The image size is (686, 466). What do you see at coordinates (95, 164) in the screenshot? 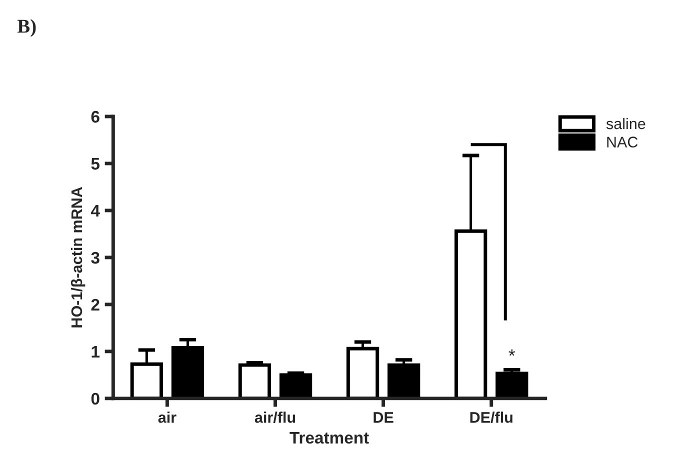
I see `y-tick-label: 5` at bounding box center [95, 164].